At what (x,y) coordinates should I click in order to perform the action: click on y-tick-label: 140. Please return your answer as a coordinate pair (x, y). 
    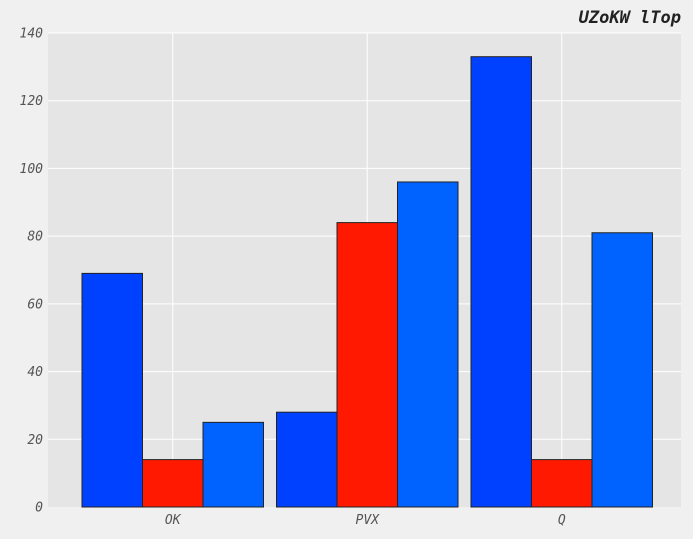
    Looking at the image, I should click on (32, 34).